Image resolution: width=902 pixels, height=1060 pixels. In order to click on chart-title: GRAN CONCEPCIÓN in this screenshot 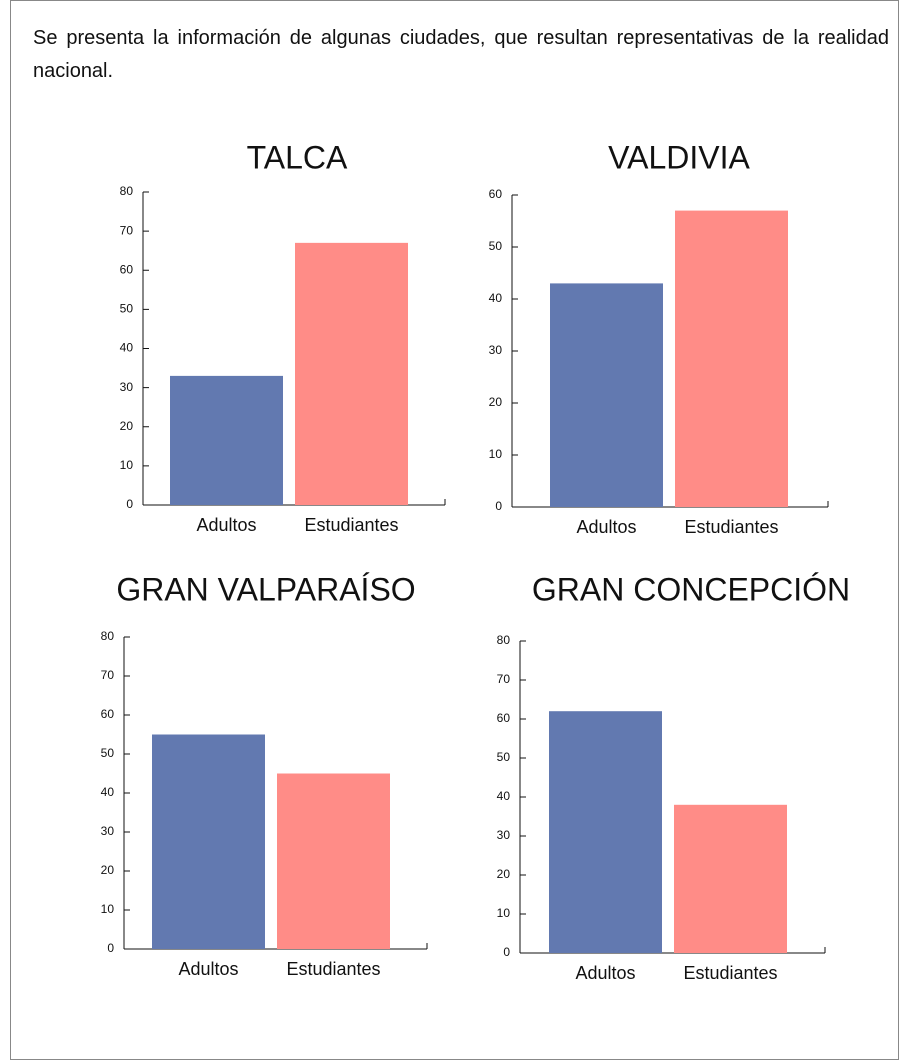, I will do `click(691, 589)`.